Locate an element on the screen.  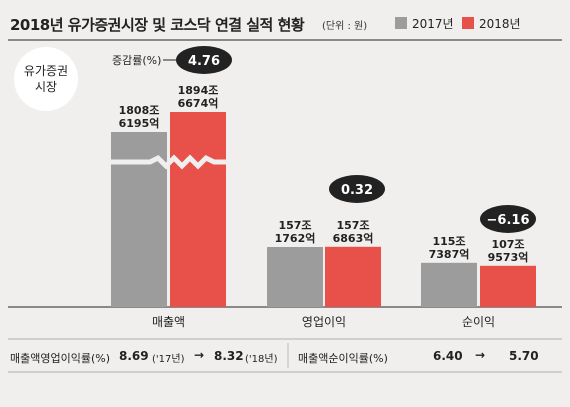
growth-rate-0: 4.76 is located at coordinates (204, 61).